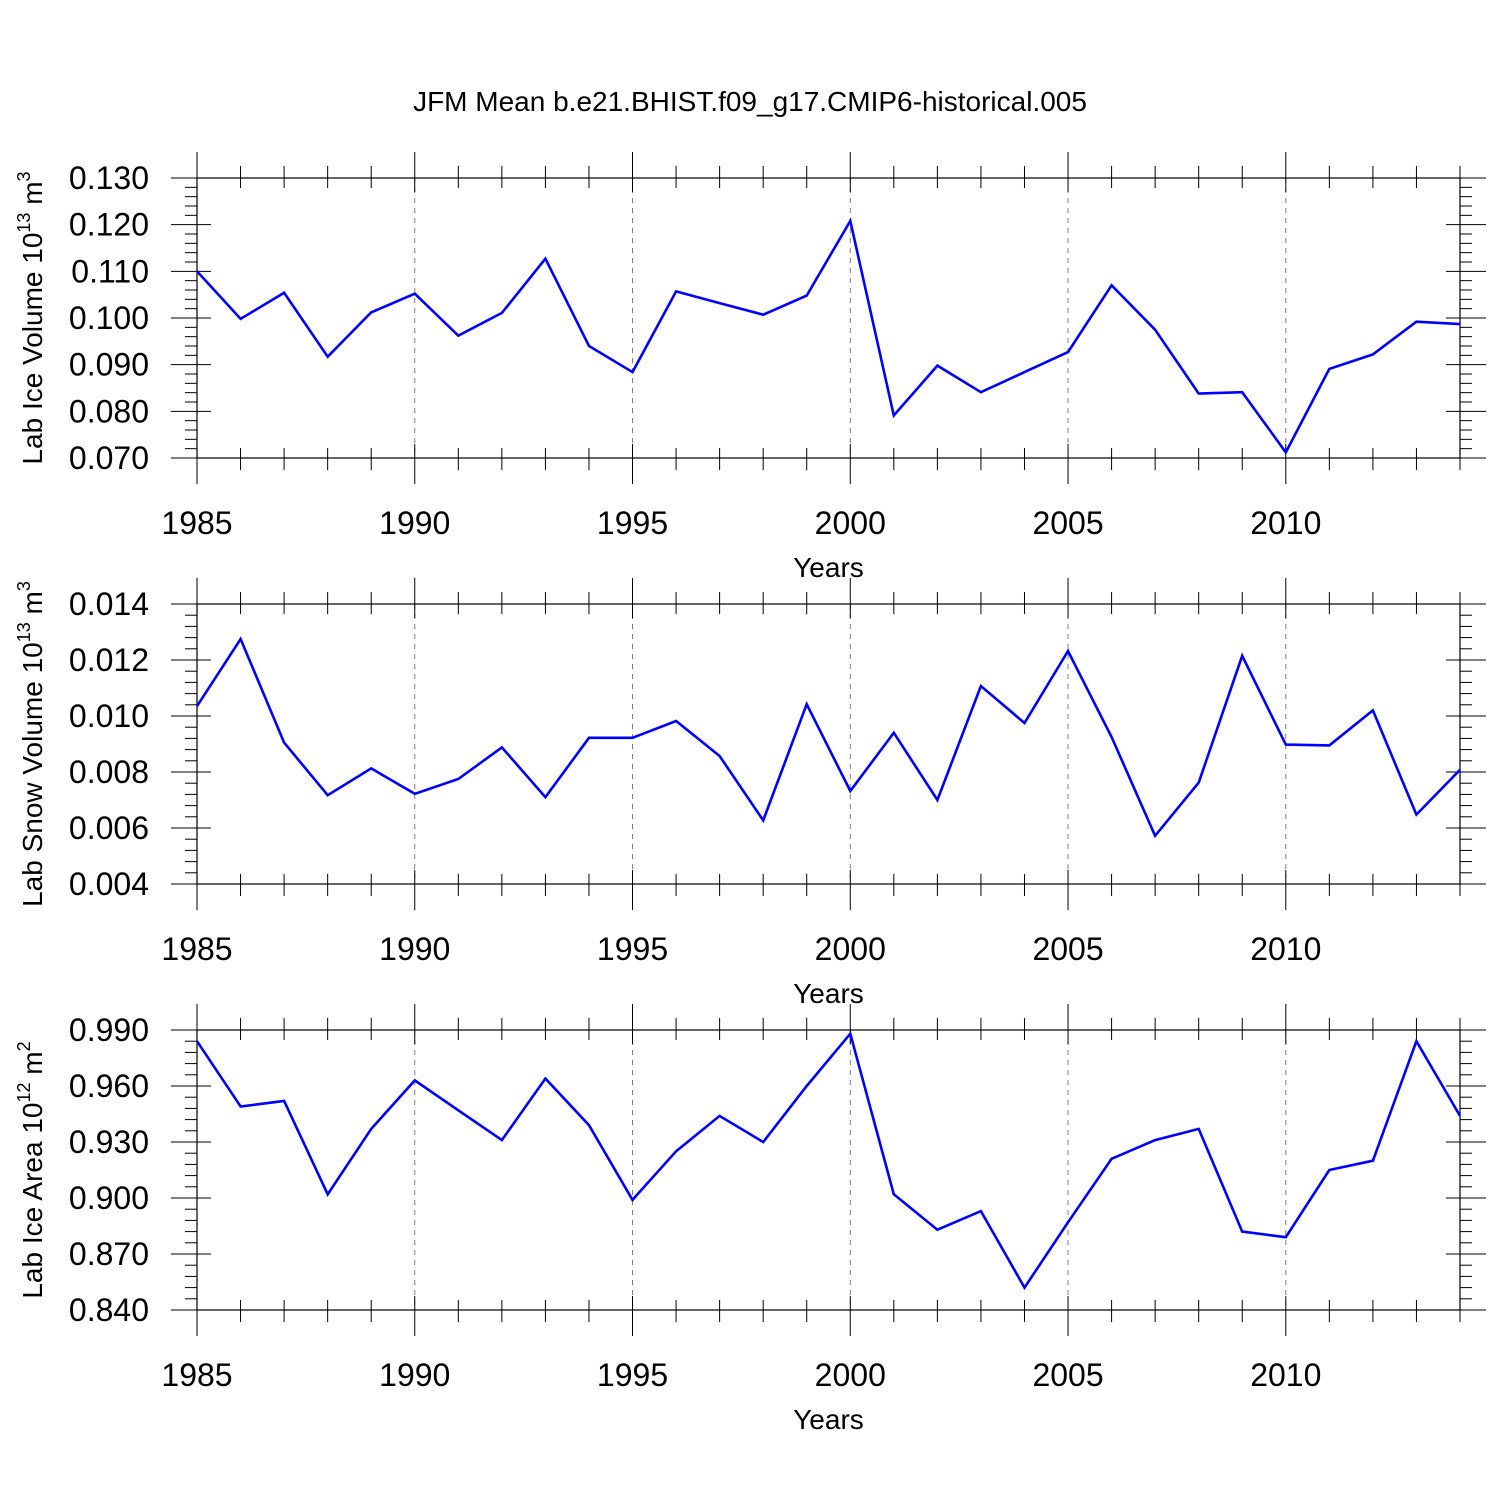 This screenshot has width=1500, height=1500. What do you see at coordinates (109, 458) in the screenshot?
I see `ytick-label-ice-volume: 0.070` at bounding box center [109, 458].